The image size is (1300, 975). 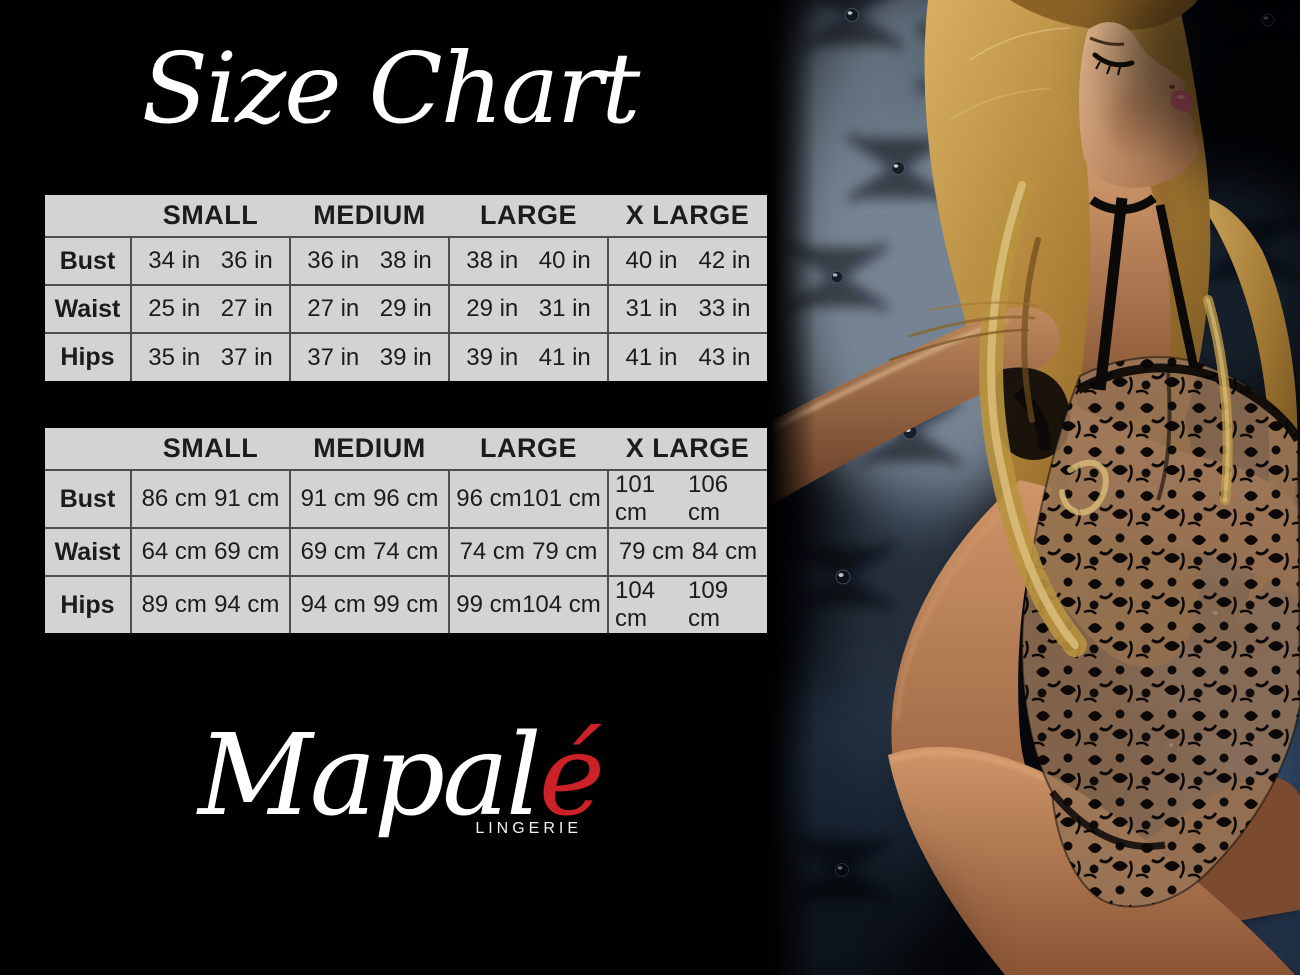 What do you see at coordinates (724, 308) in the screenshot?
I see `size-value: 33 in` at bounding box center [724, 308].